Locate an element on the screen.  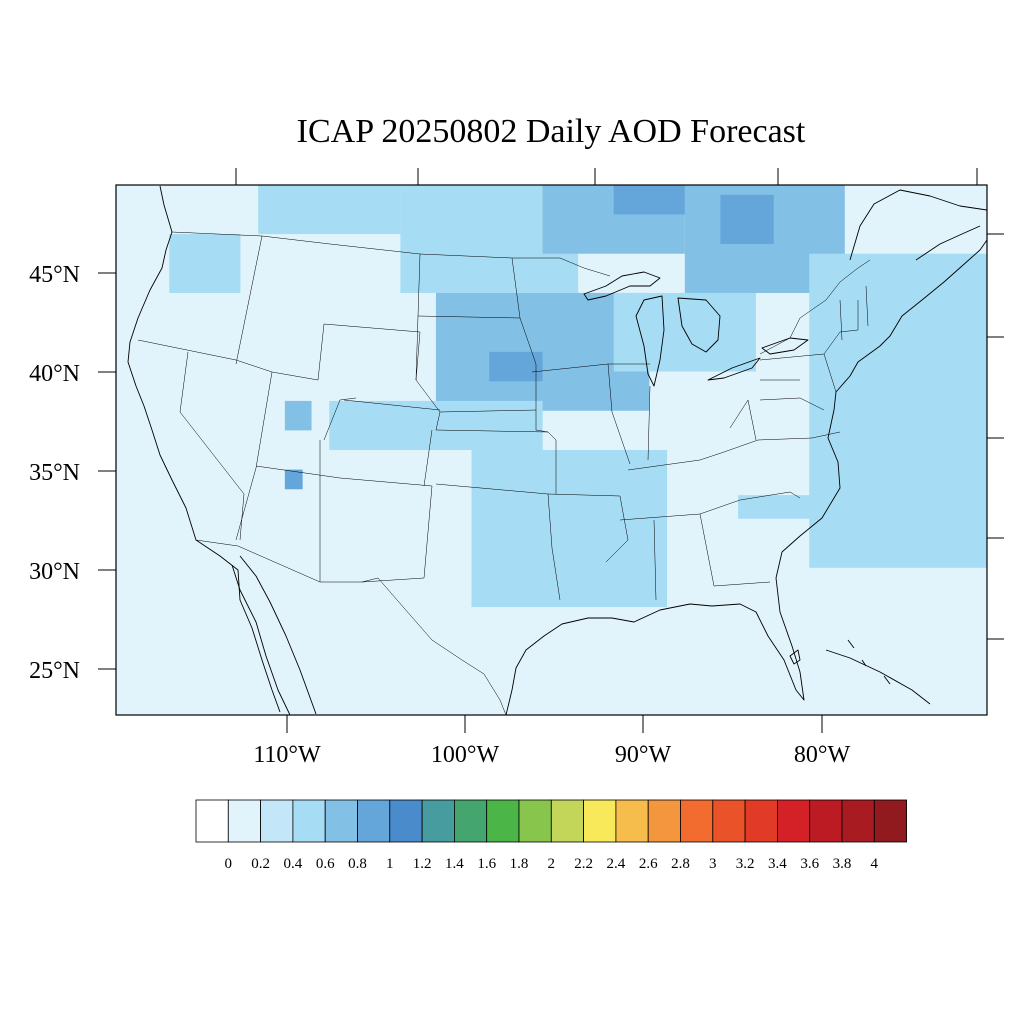
lat-label-30: 30°N is located at coordinates (54, 572).